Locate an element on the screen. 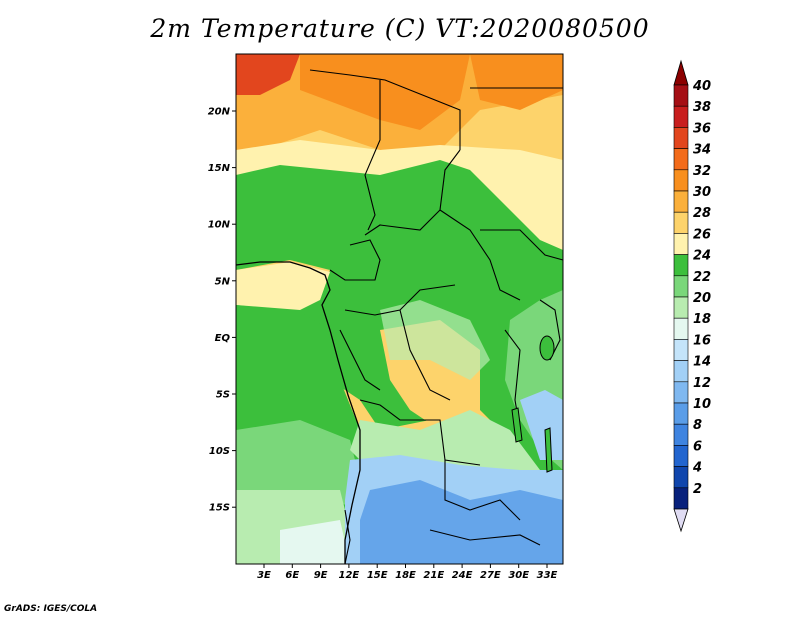  region-south-lightgreen is located at coordinates (445, 440).